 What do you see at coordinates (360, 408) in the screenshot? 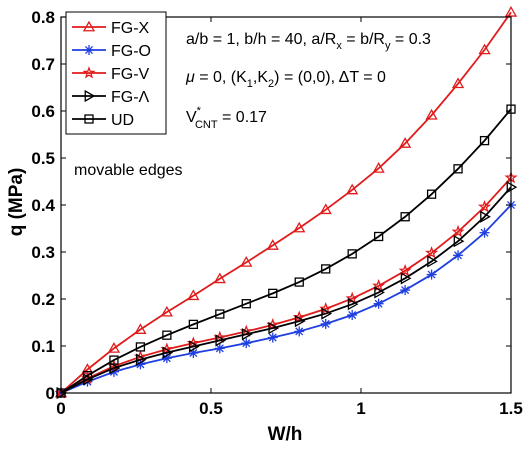
I see `x-tick-label: 1` at bounding box center [360, 408].